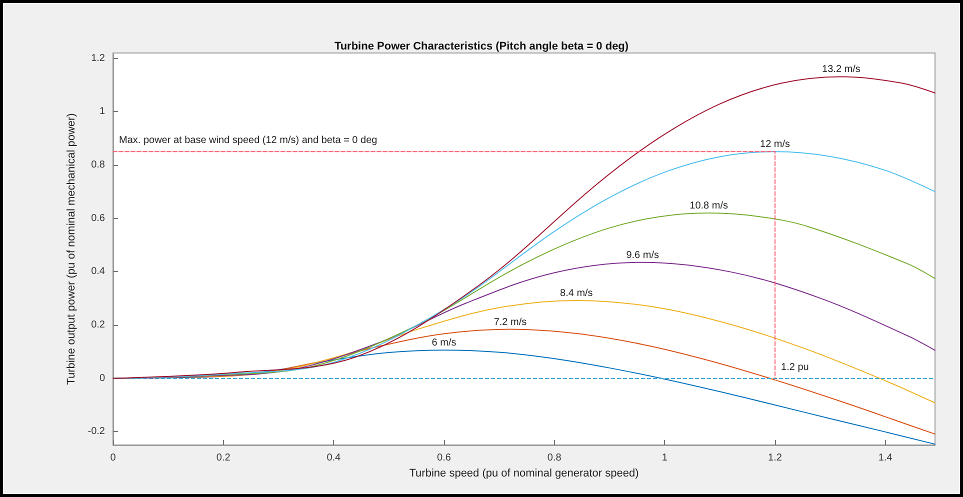 The image size is (963, 497). I want to click on x-tick-label: 1.2, so click(775, 458).